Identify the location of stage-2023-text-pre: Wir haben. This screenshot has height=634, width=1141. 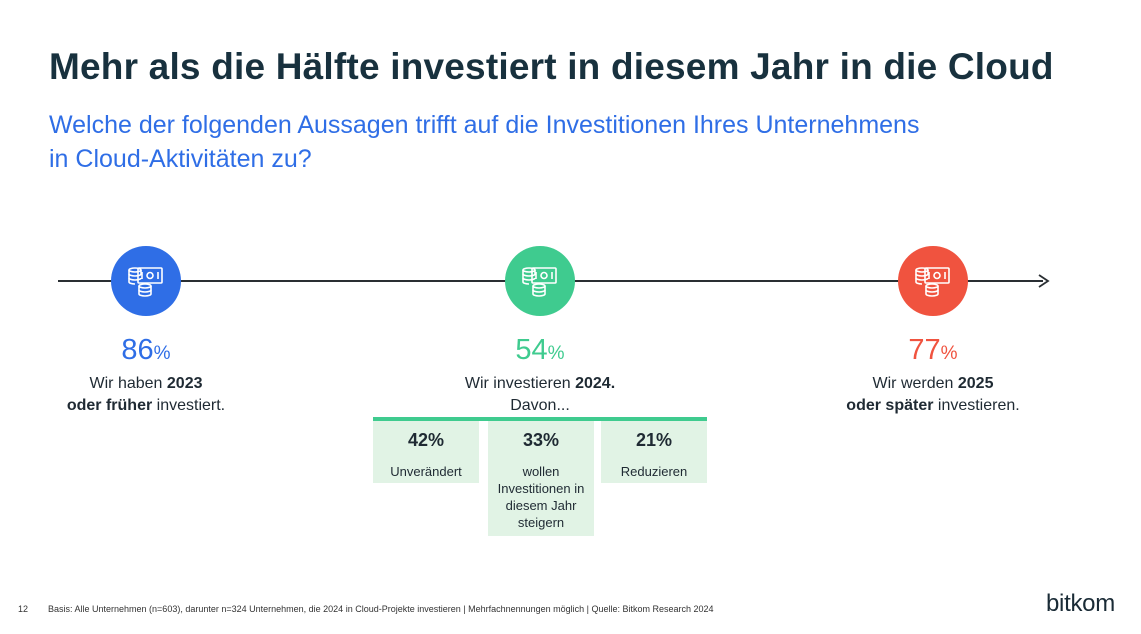
(128, 383).